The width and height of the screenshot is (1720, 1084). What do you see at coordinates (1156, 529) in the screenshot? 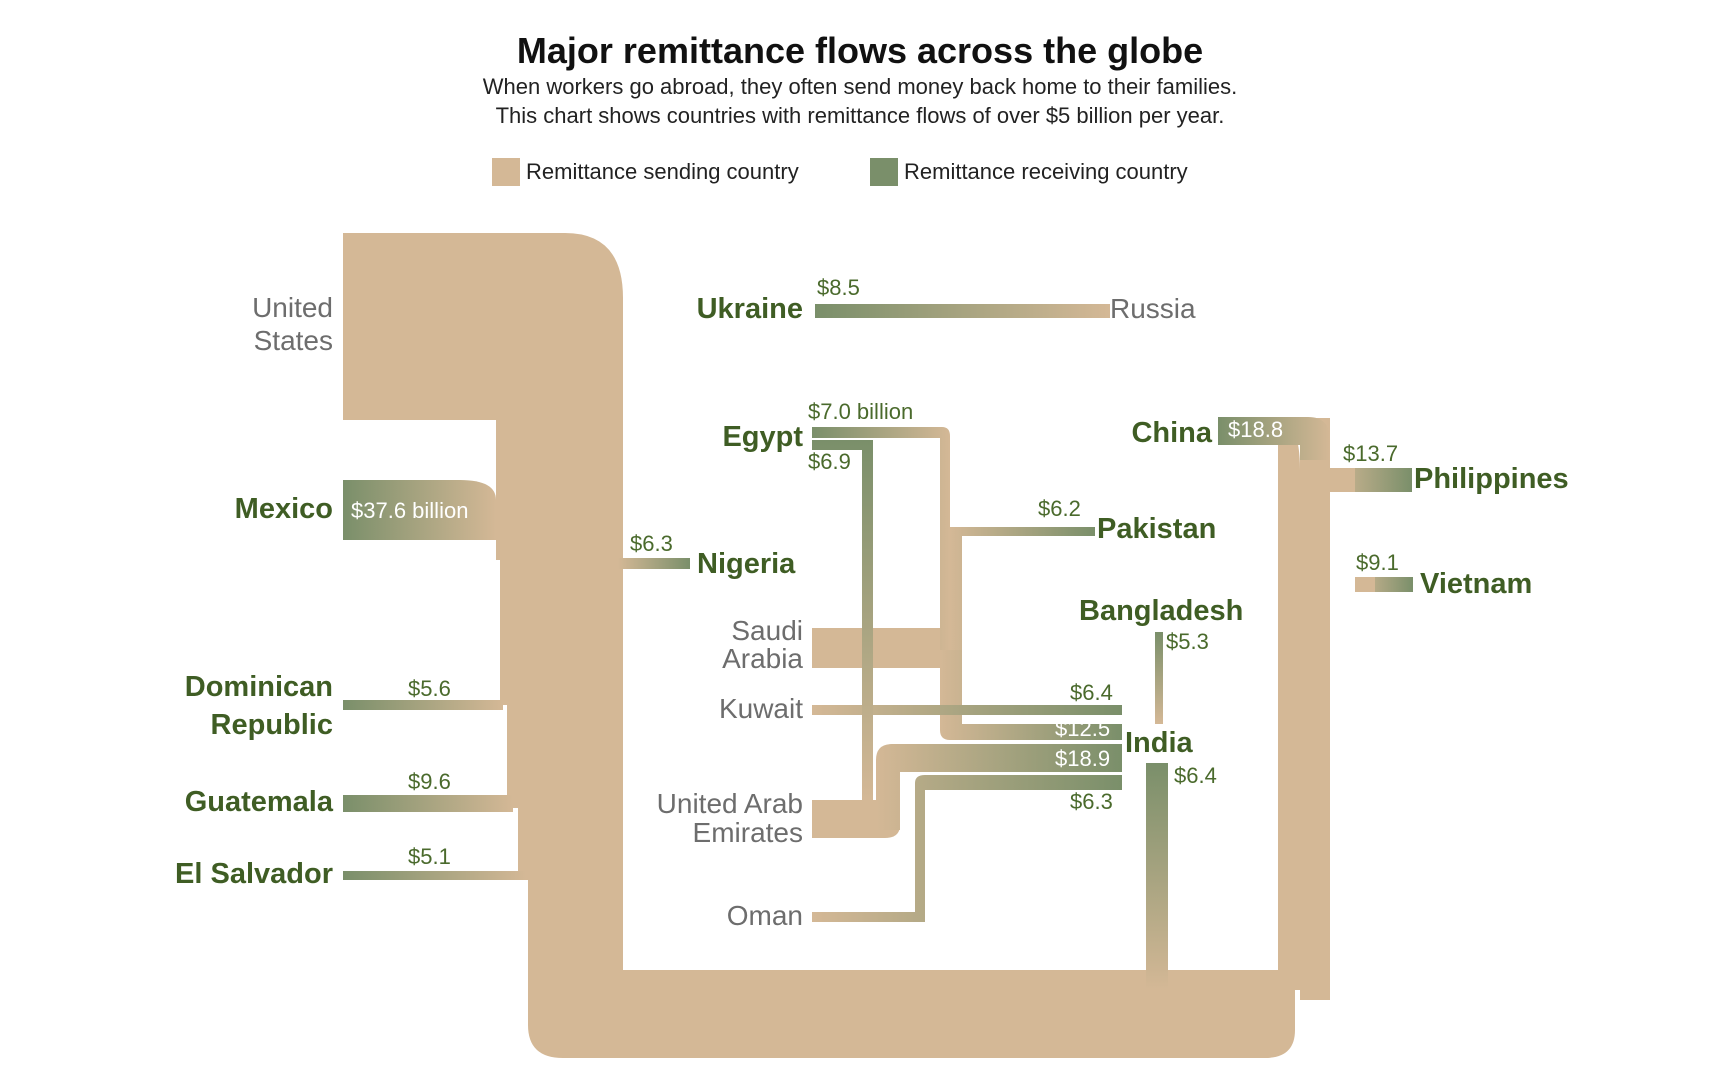
I see `label-pakistan: Pakistan` at bounding box center [1156, 529].